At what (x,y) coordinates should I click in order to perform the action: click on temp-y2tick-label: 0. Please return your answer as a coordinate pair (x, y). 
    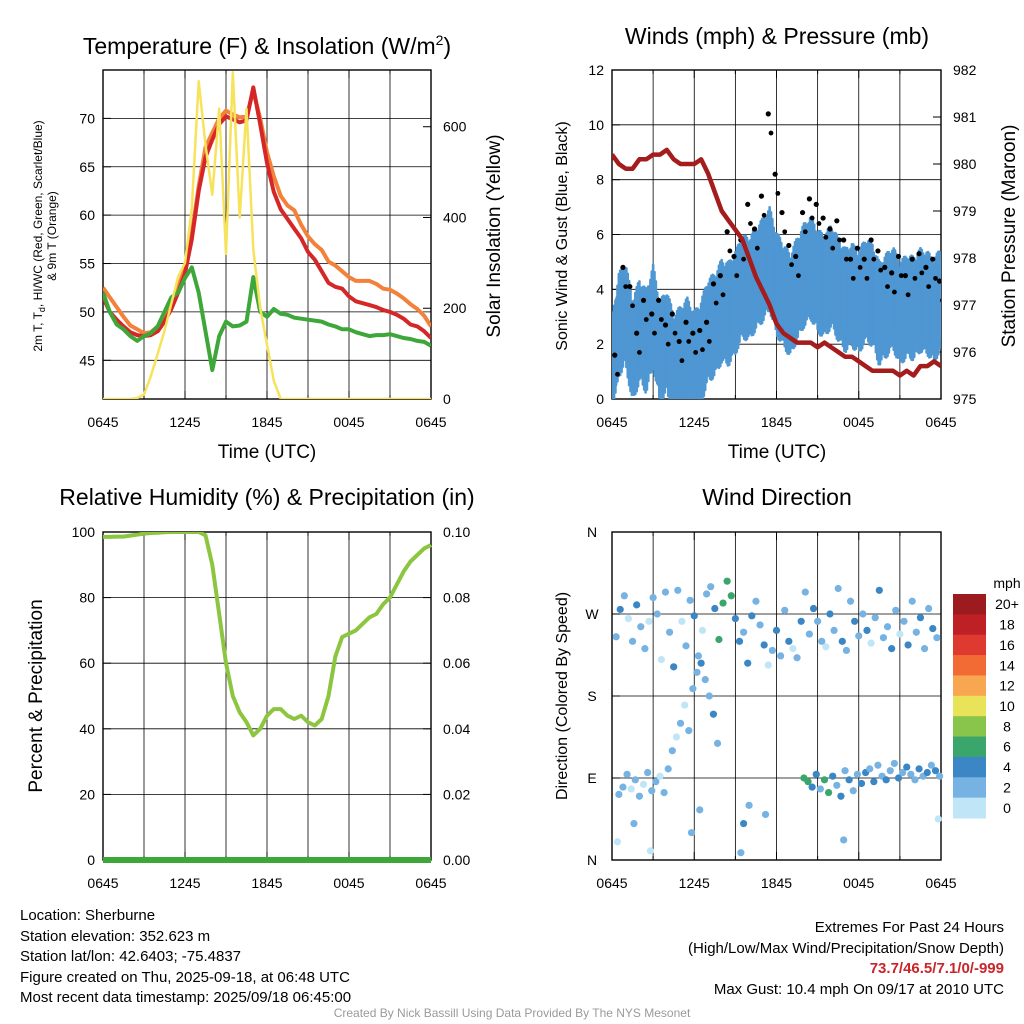
    Looking at the image, I should click on (447, 399).